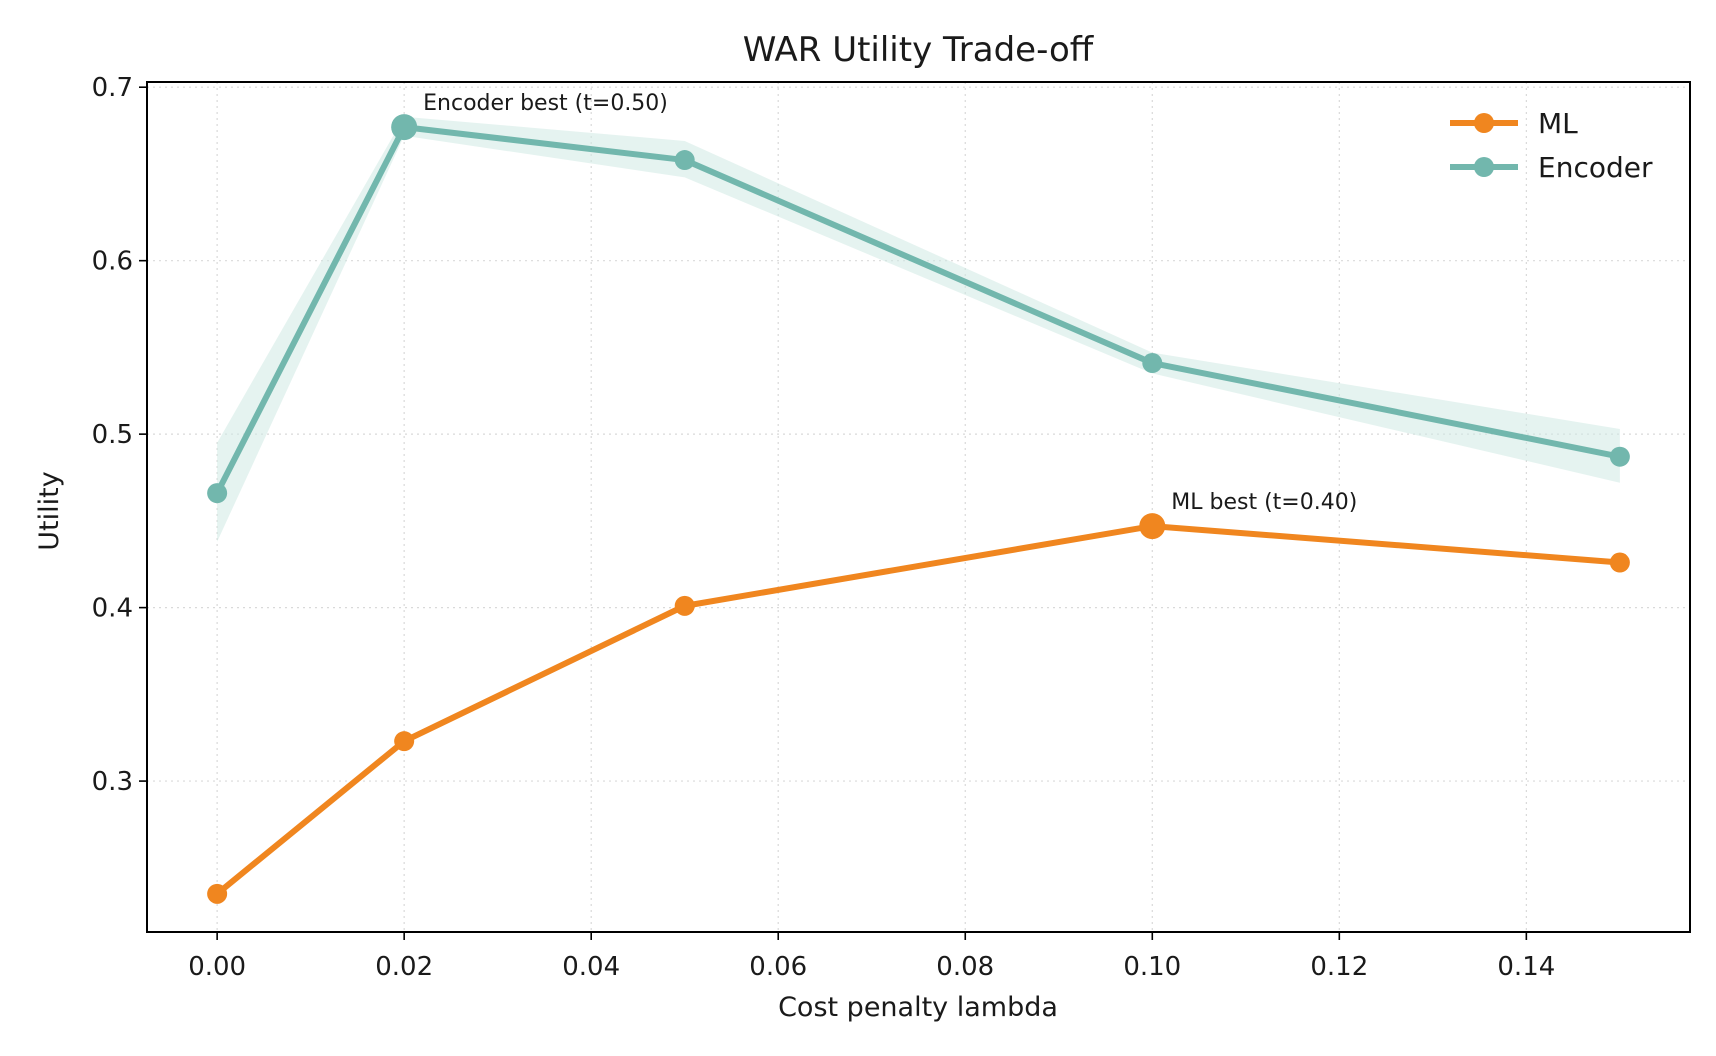 This screenshot has height=1056, width=1716. I want to click on x-tick-label: 0.00, so click(217, 967).